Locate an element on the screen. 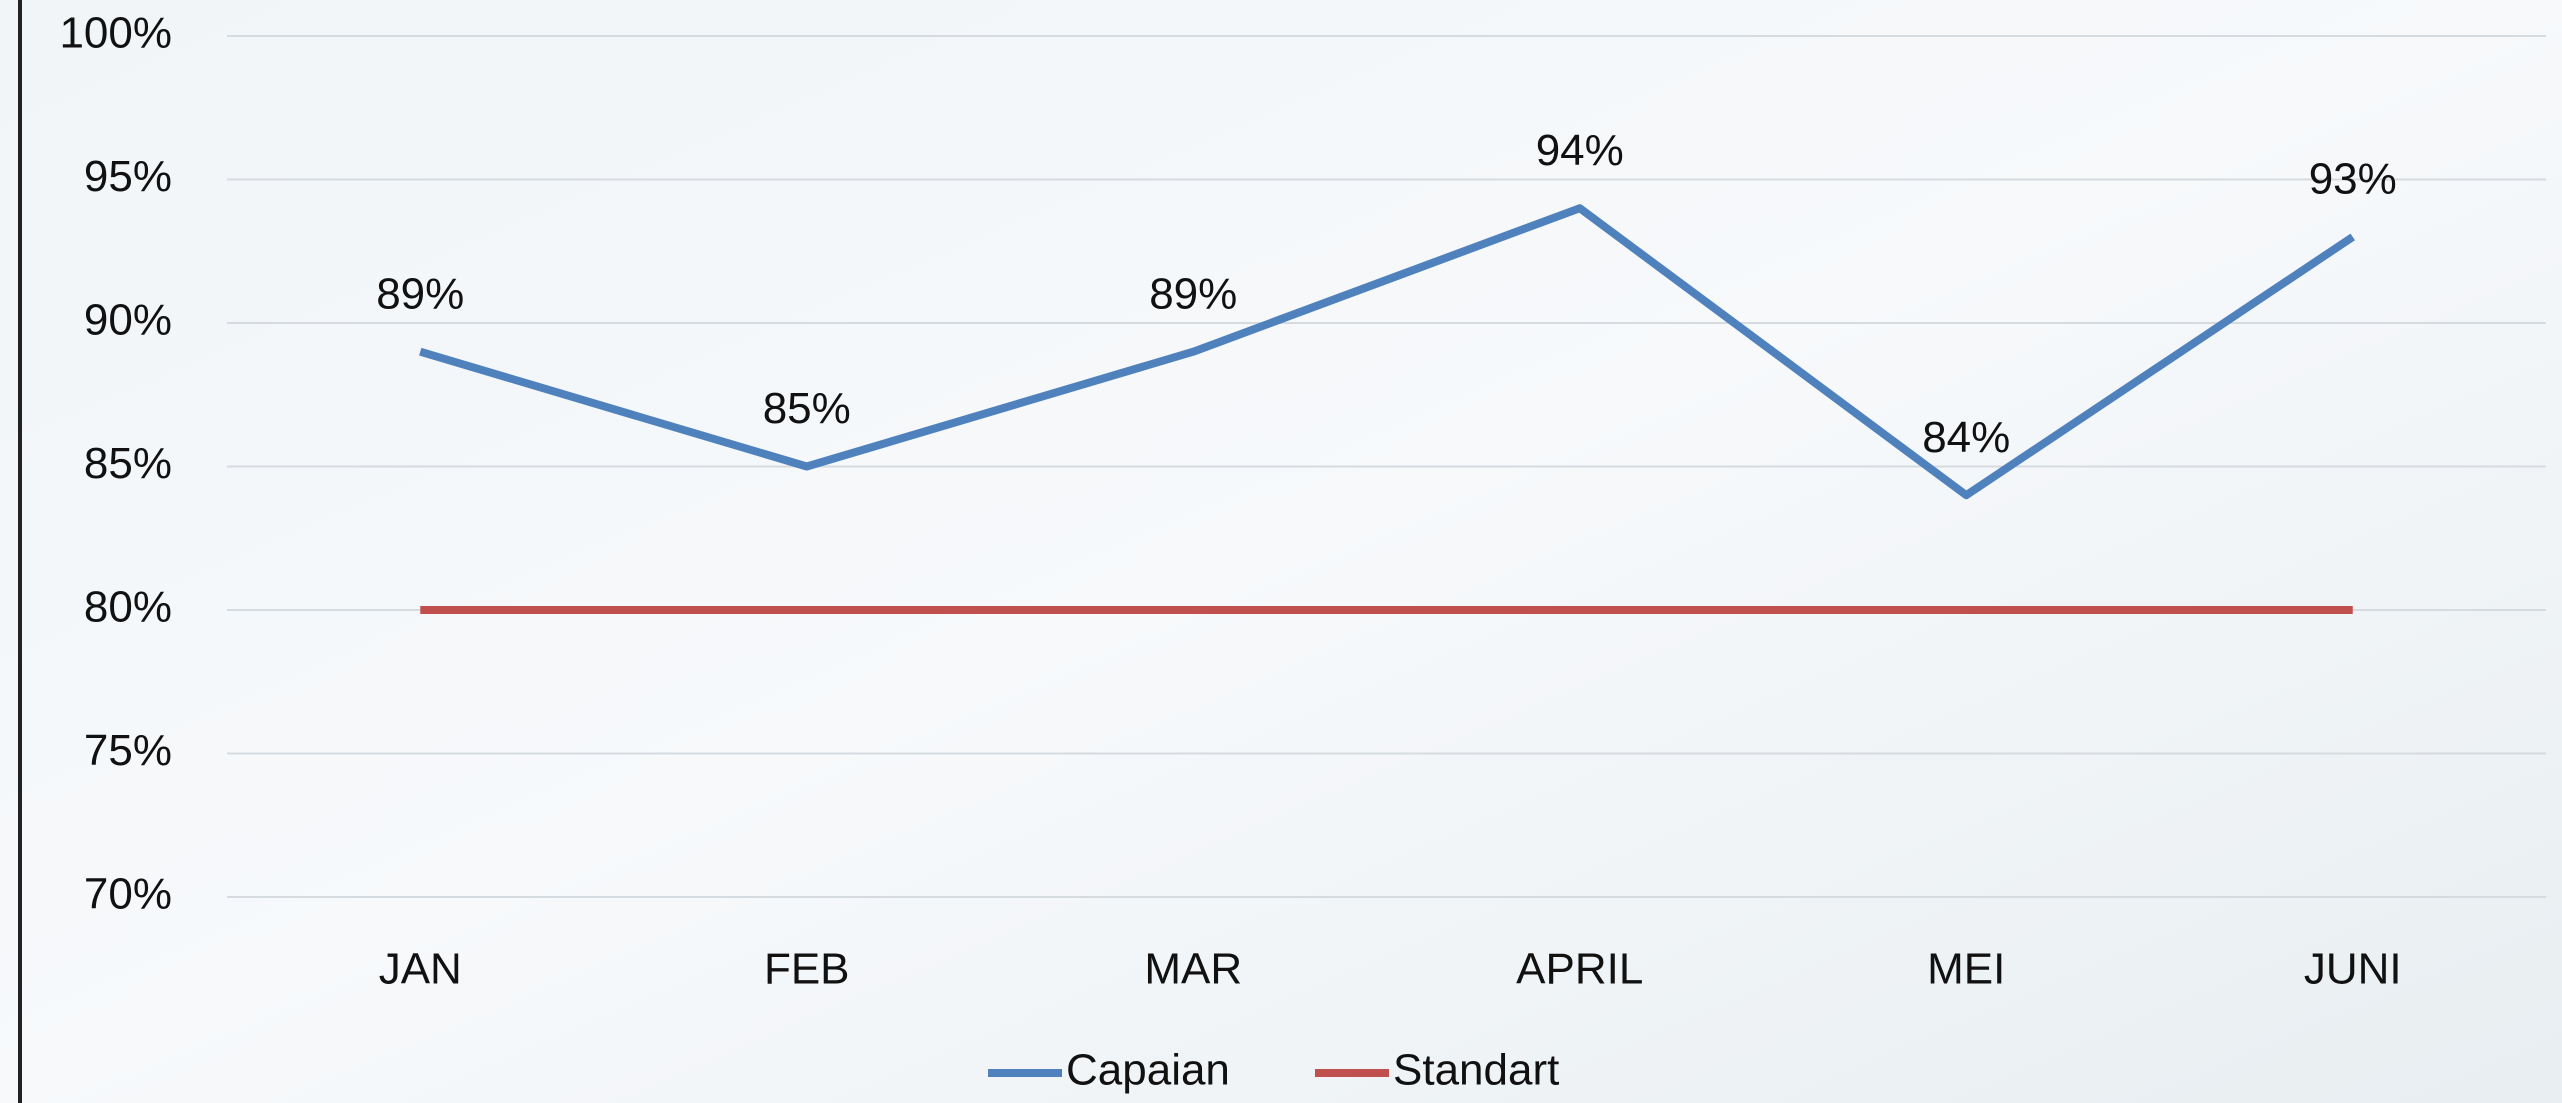 Image resolution: width=2562 pixels, height=1103 pixels. x-tick-label: MAR is located at coordinates (1193, 969).